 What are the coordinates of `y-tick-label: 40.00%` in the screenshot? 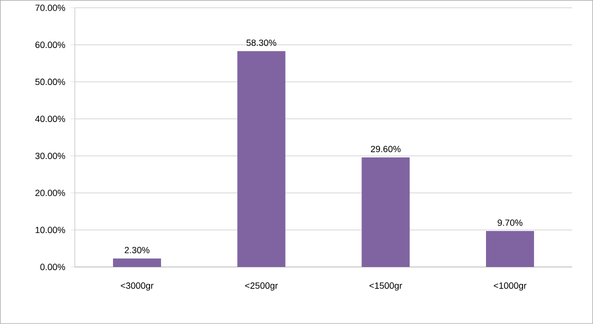 It's located at (50, 119).